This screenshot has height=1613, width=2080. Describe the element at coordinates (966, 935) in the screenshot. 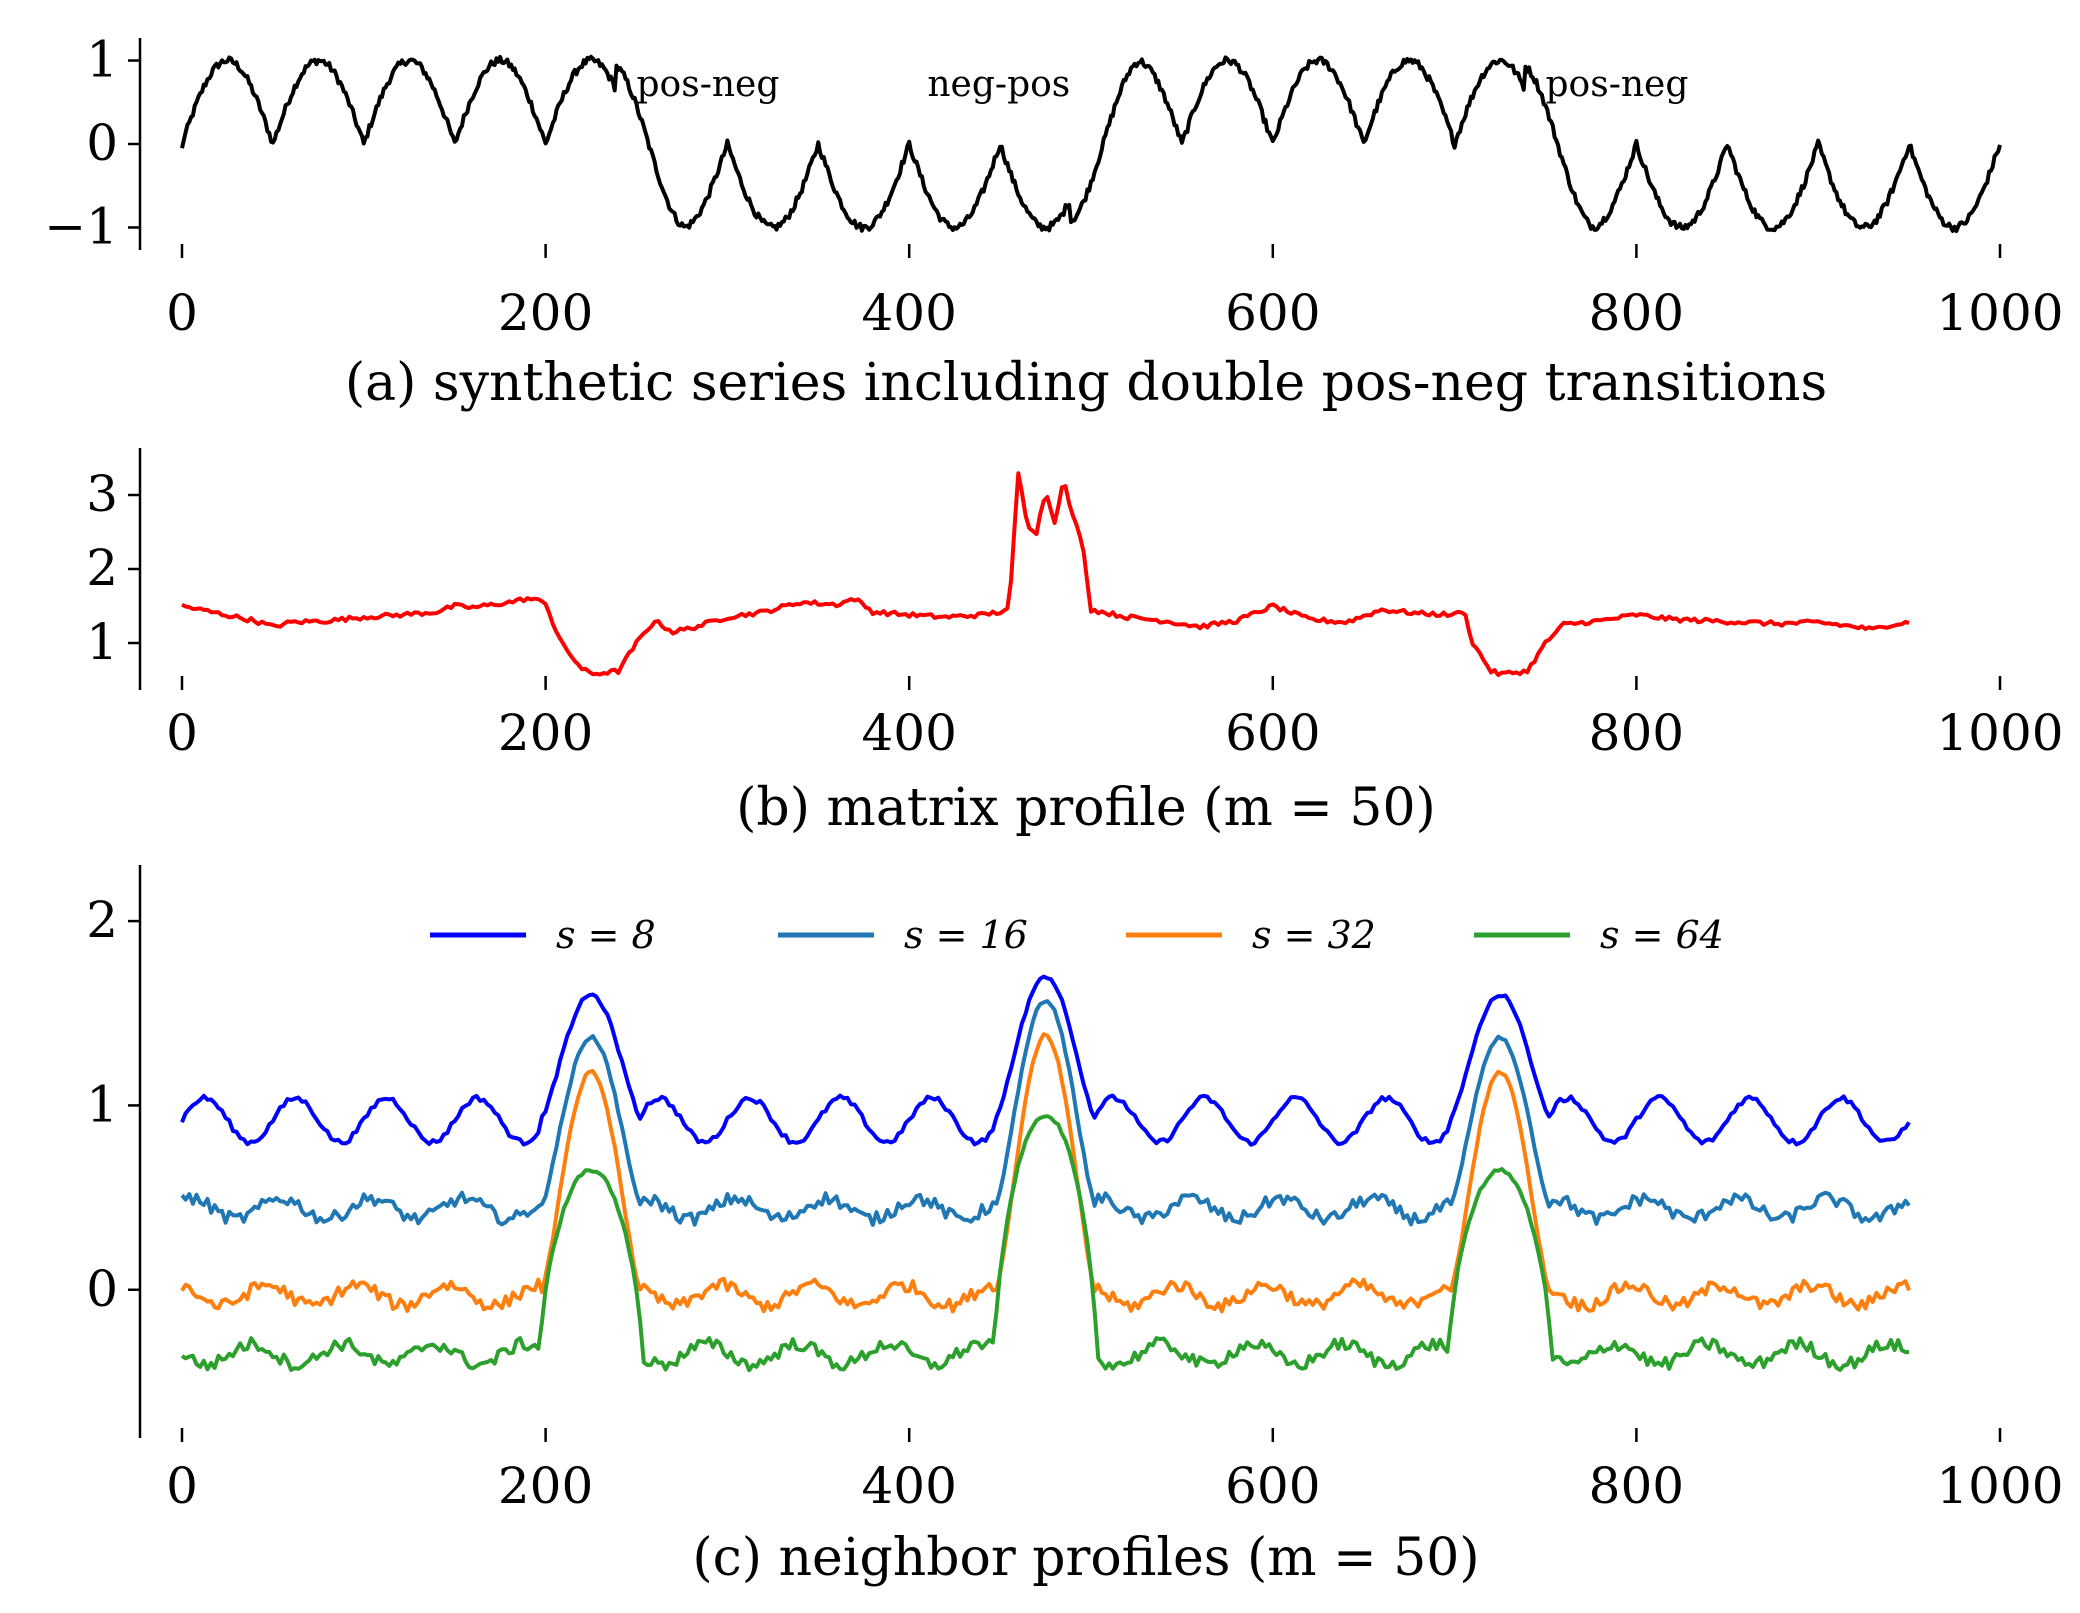

I see `legend-label: s = 16` at that location.